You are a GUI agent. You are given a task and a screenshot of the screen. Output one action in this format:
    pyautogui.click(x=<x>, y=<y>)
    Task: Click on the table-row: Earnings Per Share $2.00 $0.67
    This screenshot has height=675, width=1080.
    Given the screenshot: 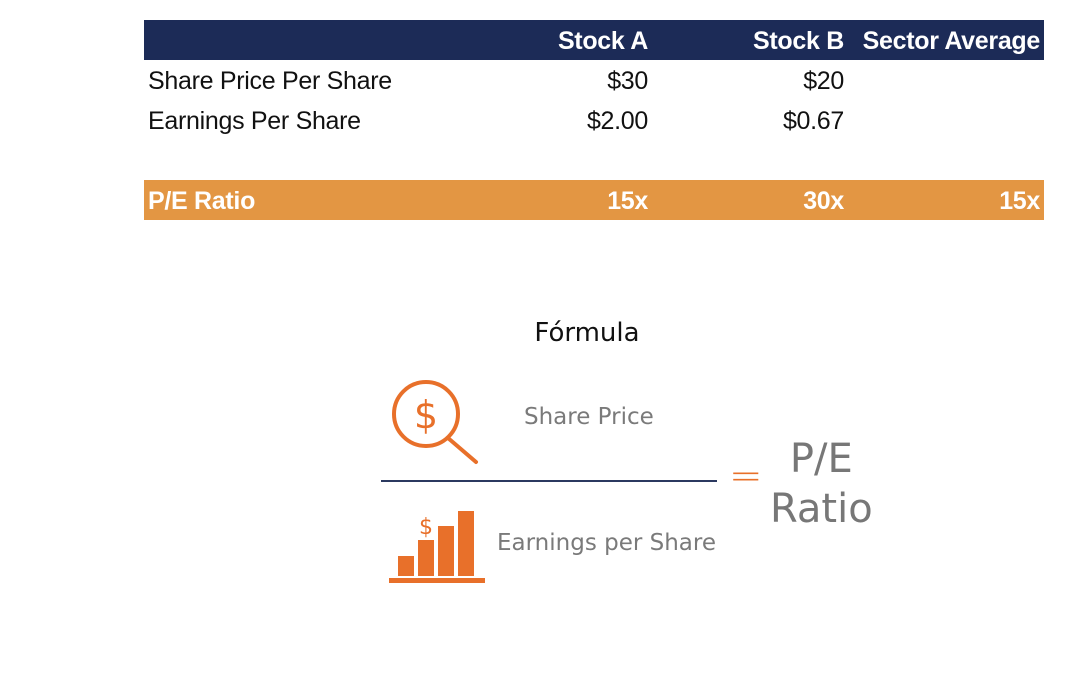 What is the action you would take?
    pyautogui.click(x=594, y=120)
    